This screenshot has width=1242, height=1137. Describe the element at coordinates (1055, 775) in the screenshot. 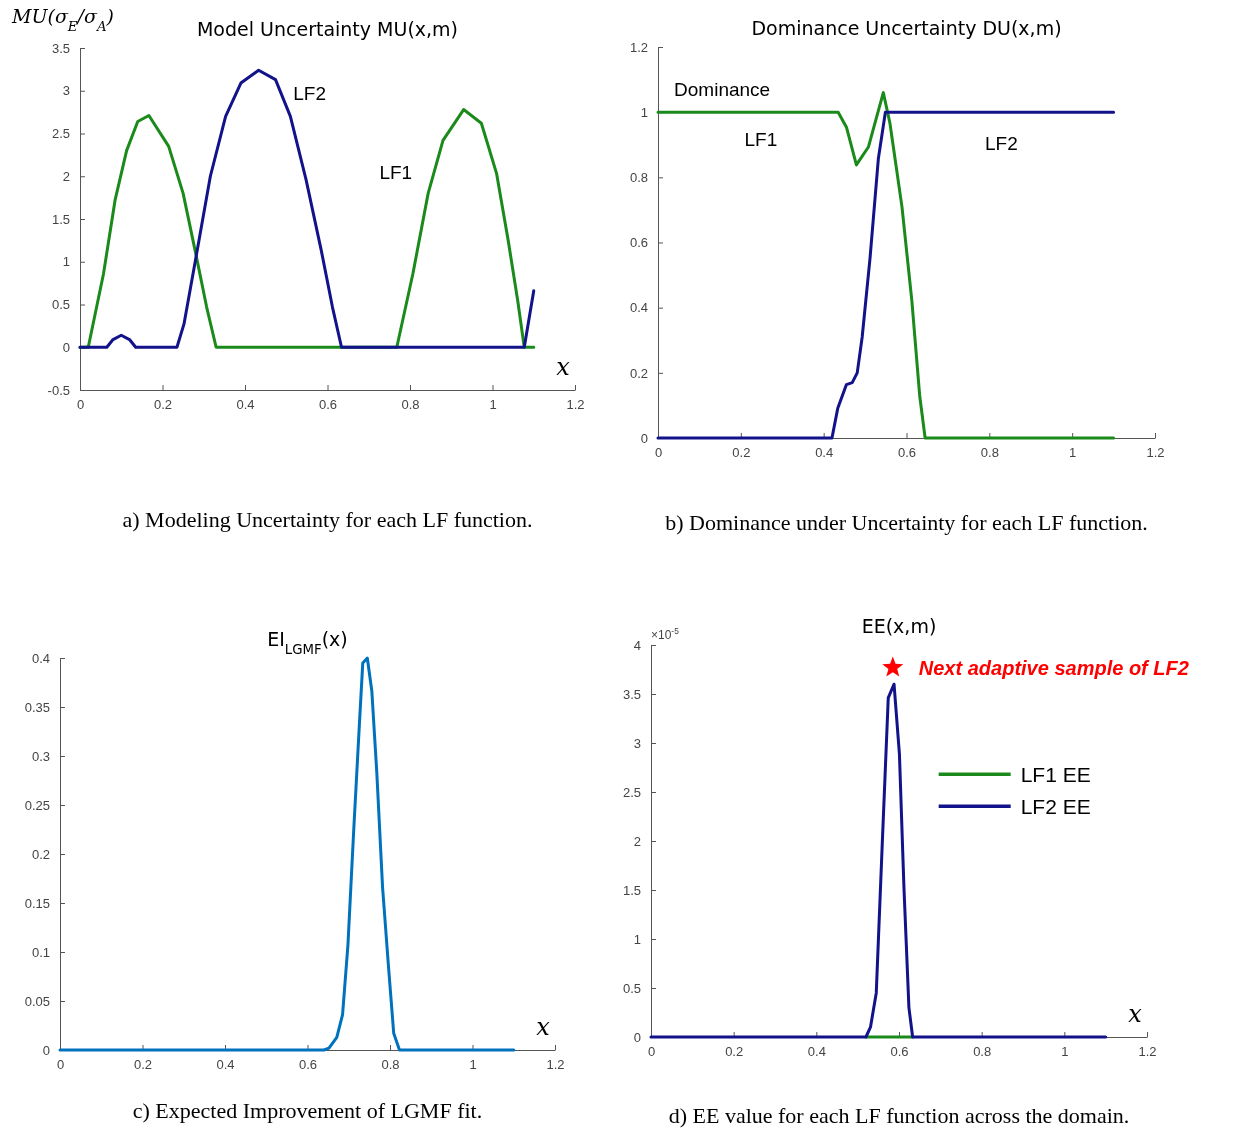

I see `legend-label: LF1 EE` at that location.